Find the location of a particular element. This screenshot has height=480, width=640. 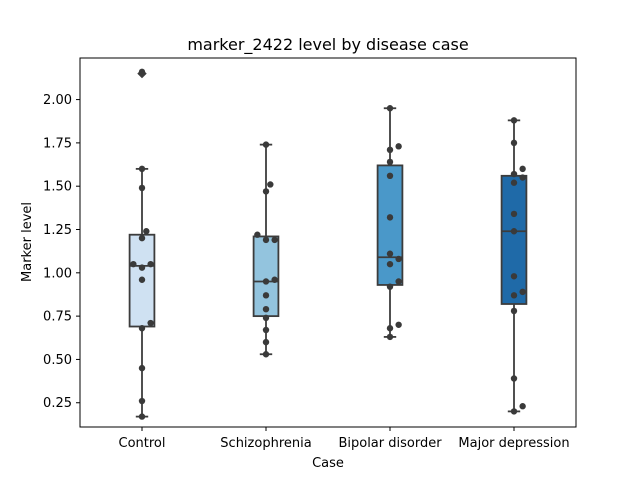

y-axis-ticks: 0.25 0.50 0.75 1.00 1.25 1.50 1.75 2.00 is located at coordinates (61, 252).